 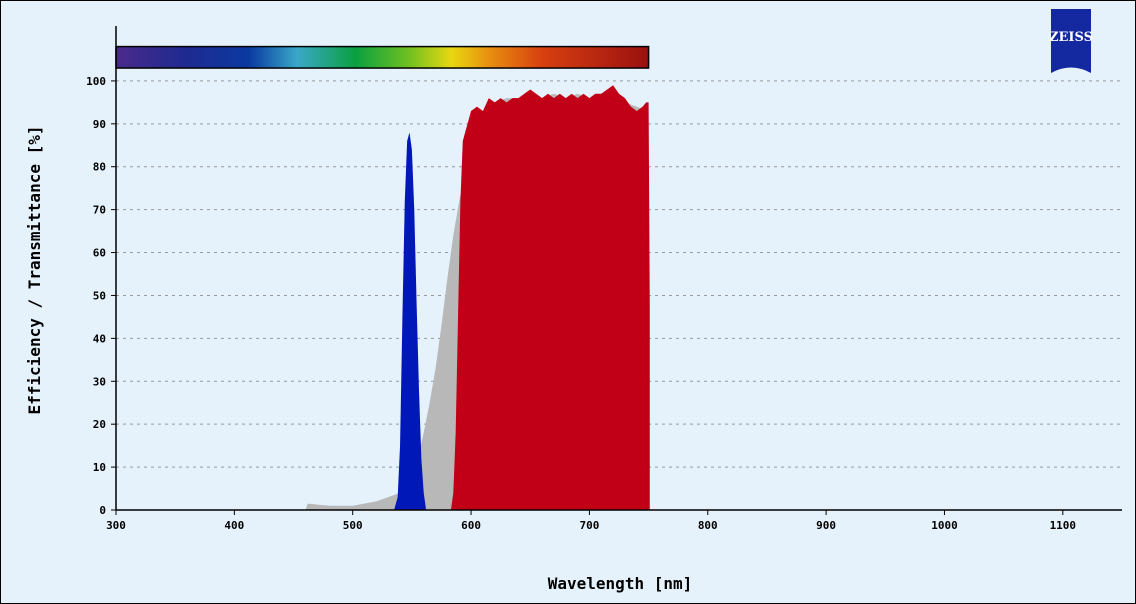 I want to click on y-axis-title: Efficiency / Transmittance [%], so click(x=34, y=270).